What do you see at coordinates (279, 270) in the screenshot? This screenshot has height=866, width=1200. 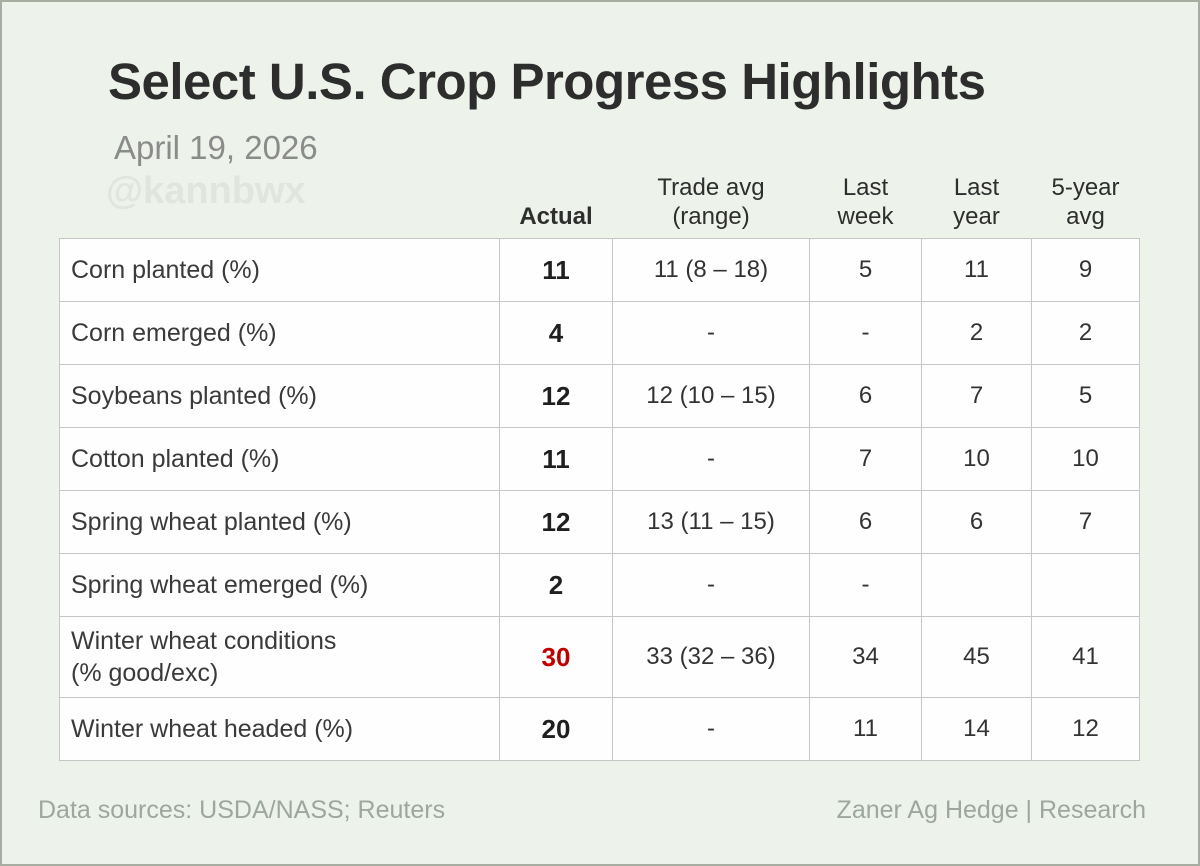 I see `row-label: Corn planted (%)` at bounding box center [279, 270].